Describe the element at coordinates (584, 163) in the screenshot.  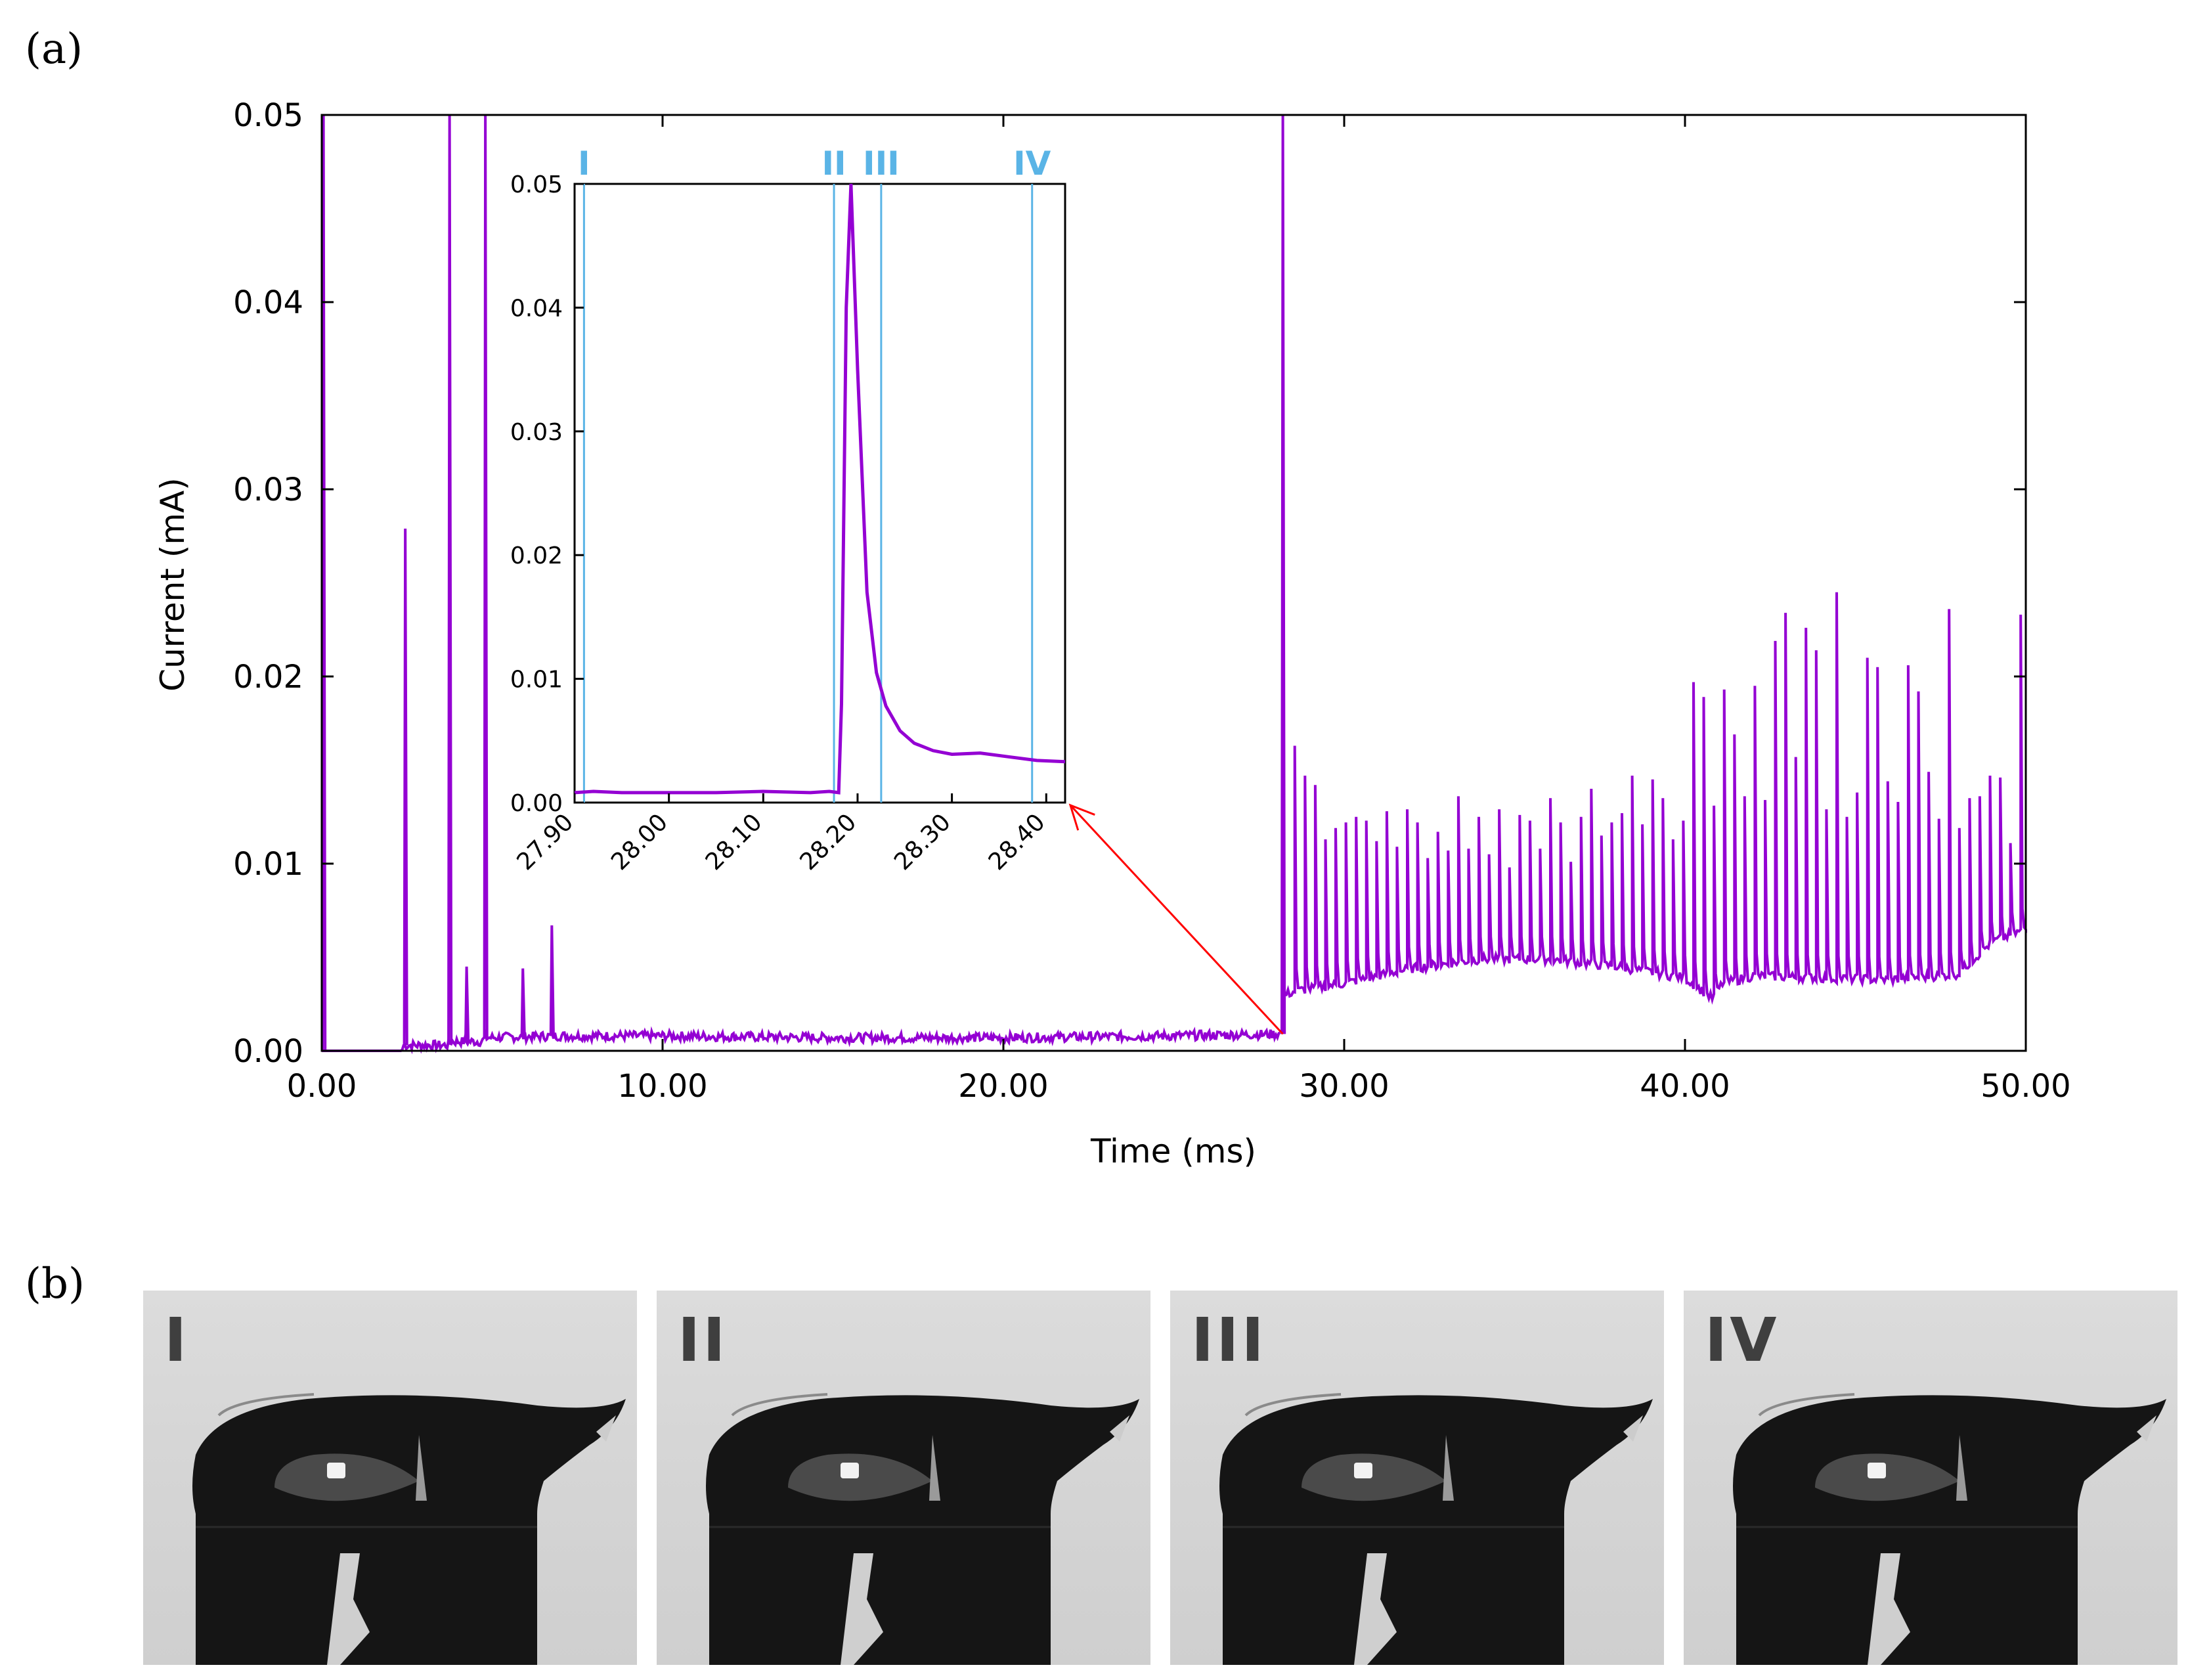
I see `marker-label-I: I` at that location.